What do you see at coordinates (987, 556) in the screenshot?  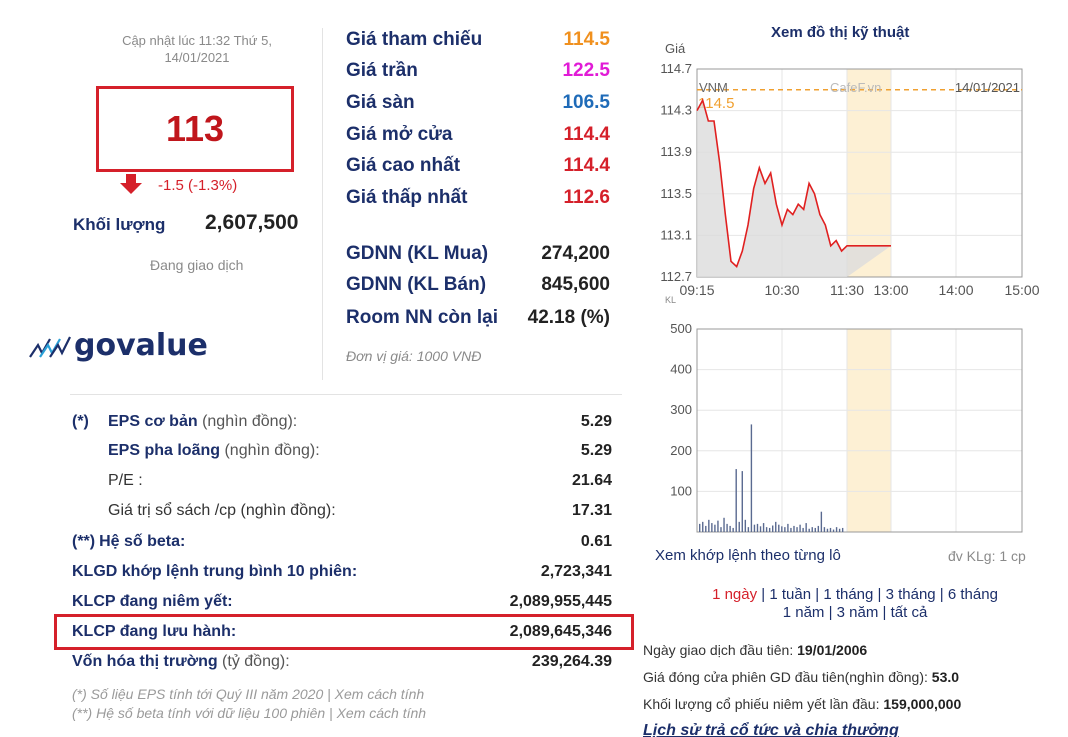 I see `volume-unit: đv KLg: 1 cp` at bounding box center [987, 556].